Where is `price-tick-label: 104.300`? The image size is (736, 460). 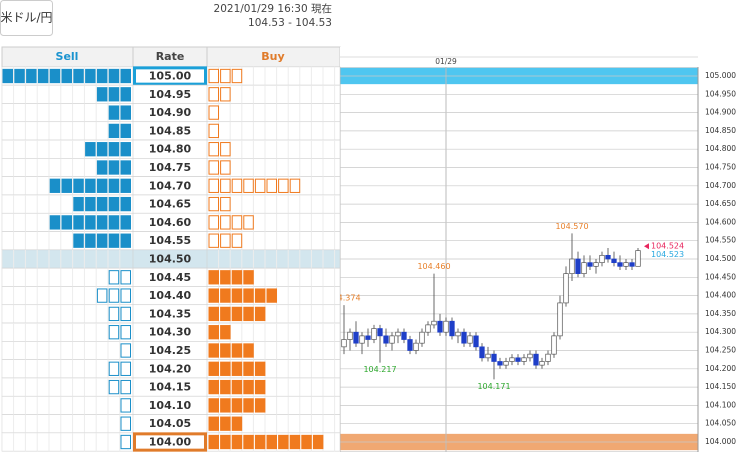
price-tick-label: 104.300 is located at coordinates (720, 331).